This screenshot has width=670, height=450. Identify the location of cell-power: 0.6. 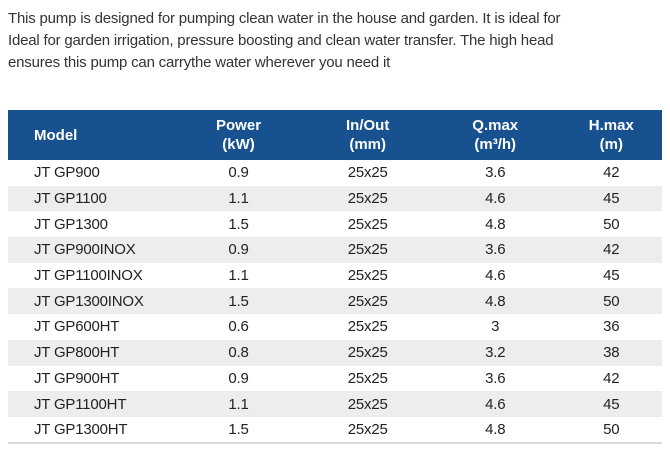
(238, 327).